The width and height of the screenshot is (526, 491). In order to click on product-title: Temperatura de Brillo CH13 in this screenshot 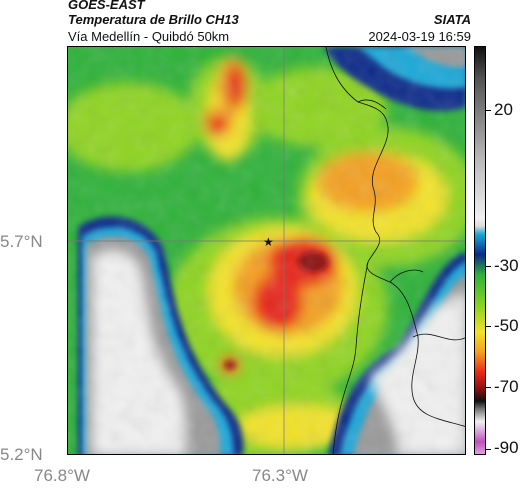, I will do `click(153, 19)`.